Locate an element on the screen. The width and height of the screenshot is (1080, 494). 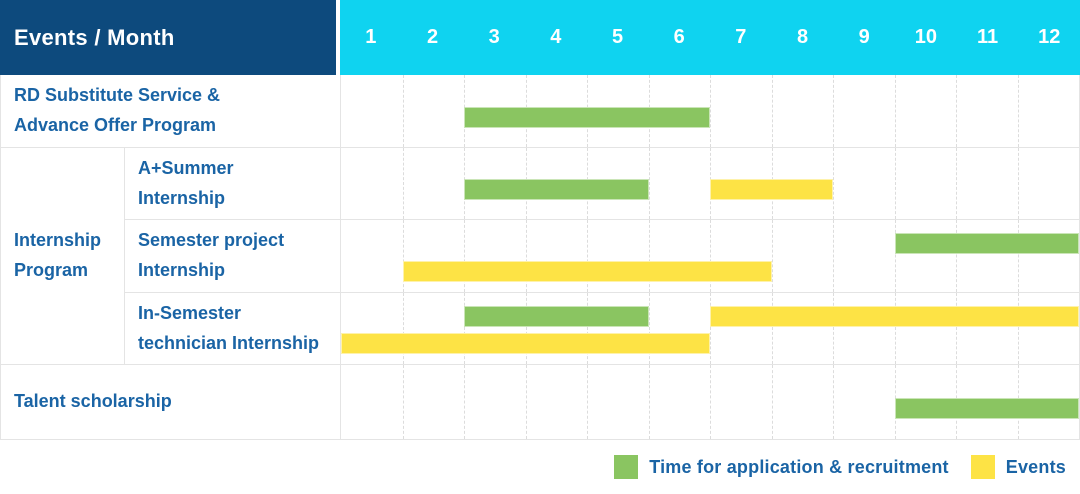
month-header-cell: 2 is located at coordinates (432, 37).